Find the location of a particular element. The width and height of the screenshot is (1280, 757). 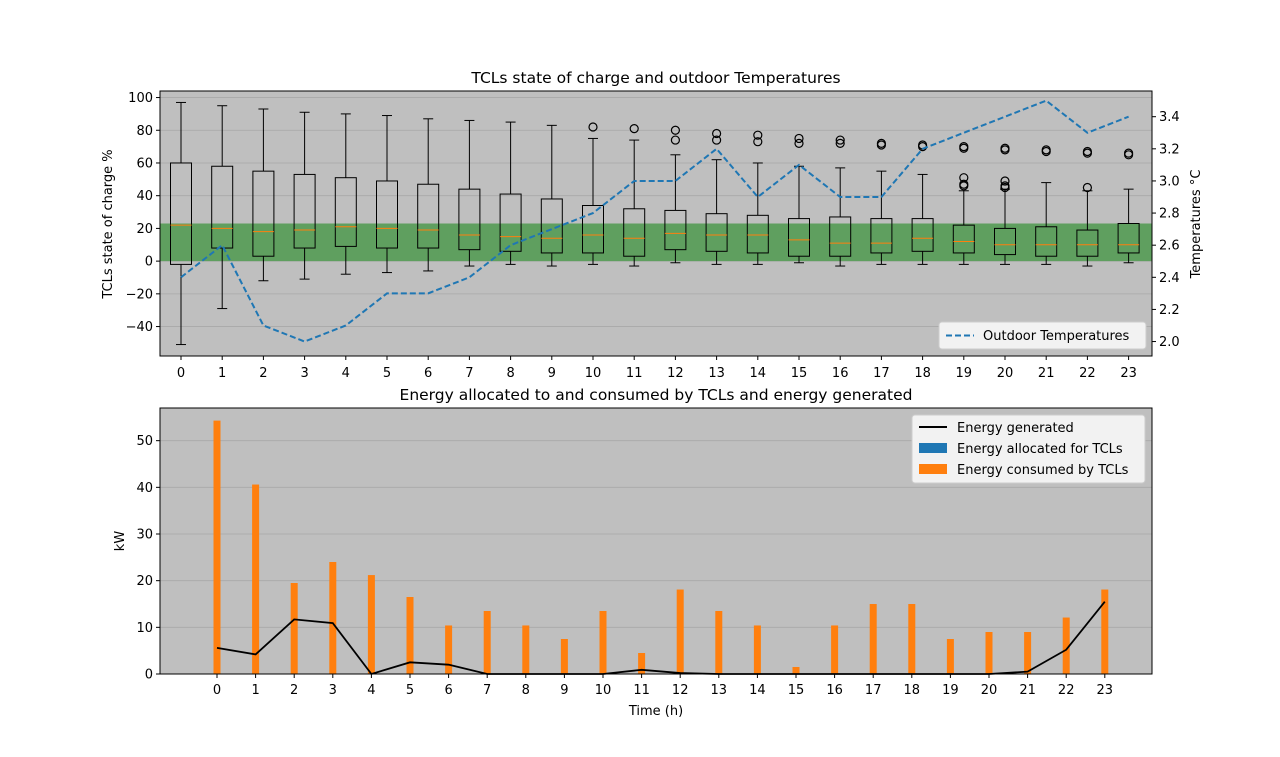

legend-swatch-consumed is located at coordinates (933, 469).